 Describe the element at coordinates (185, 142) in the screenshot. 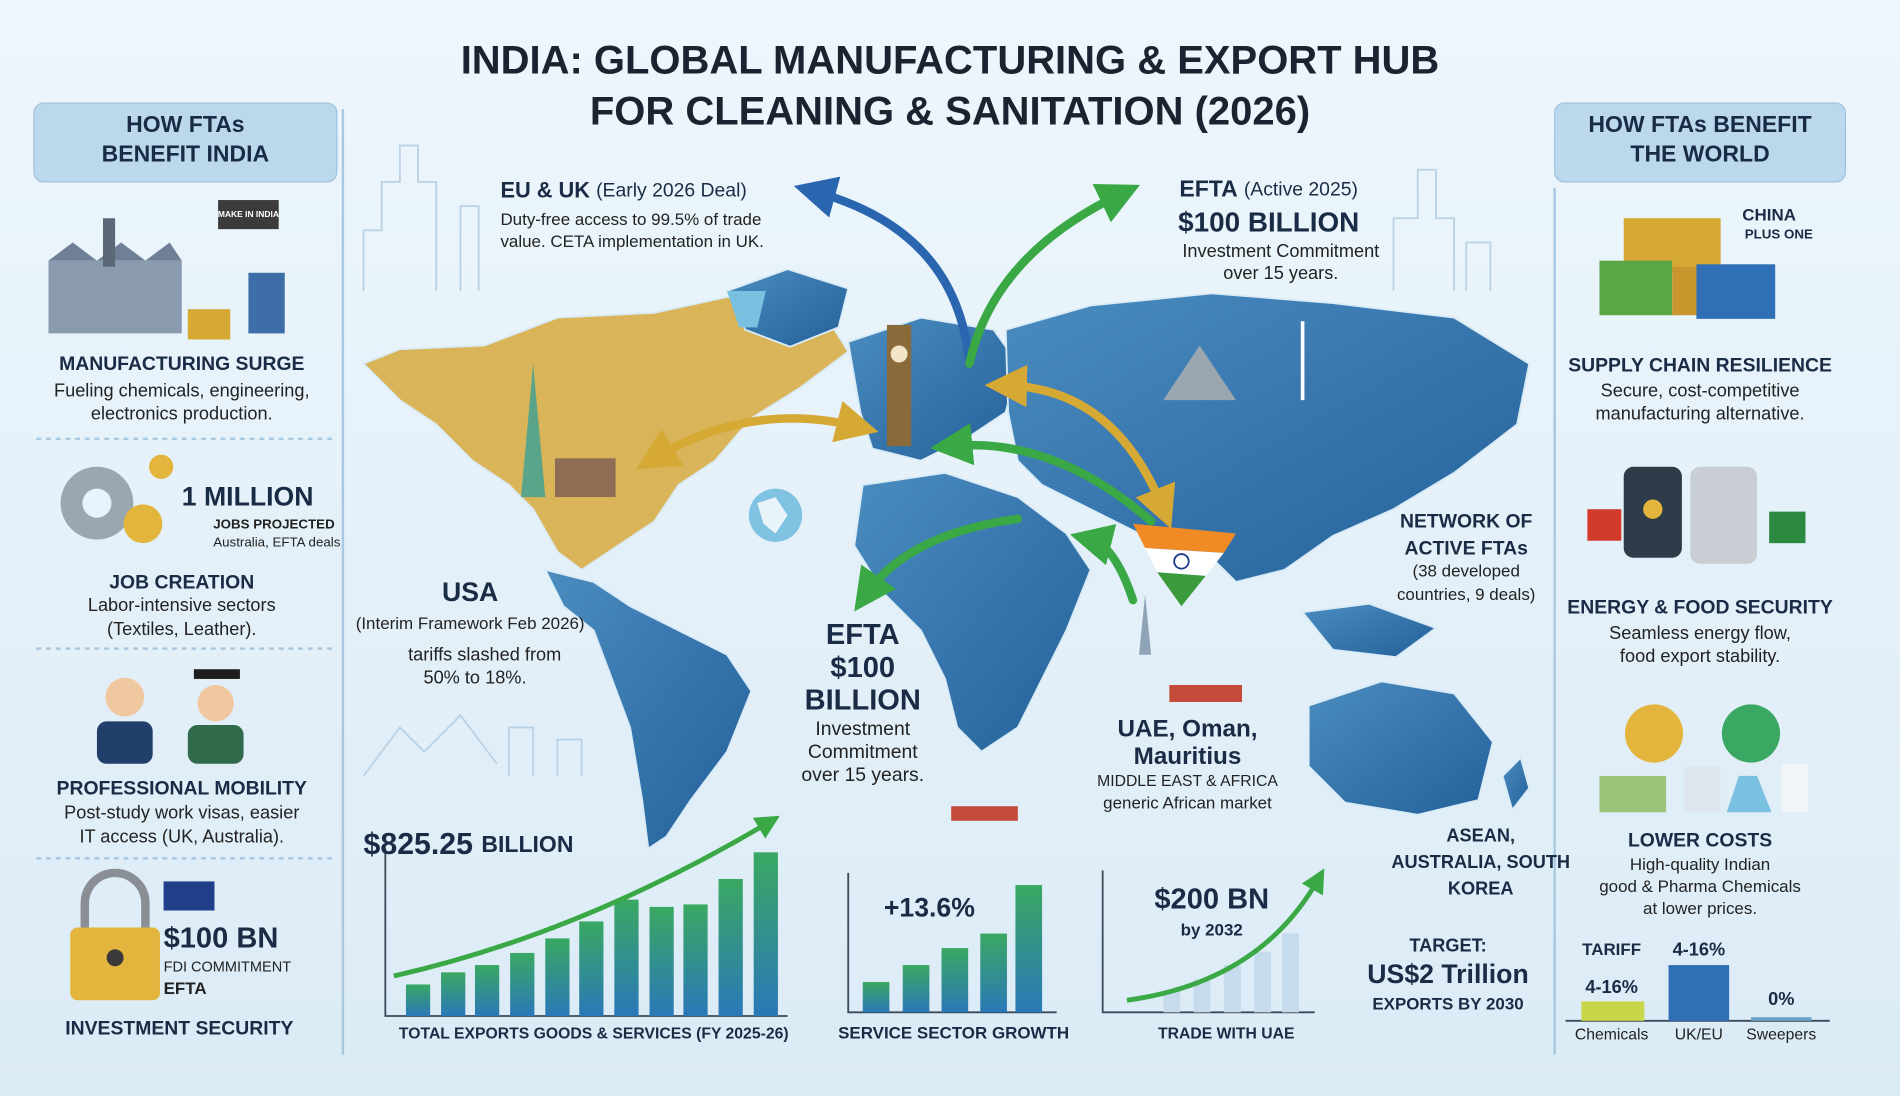

I see `panel-frame` at that location.